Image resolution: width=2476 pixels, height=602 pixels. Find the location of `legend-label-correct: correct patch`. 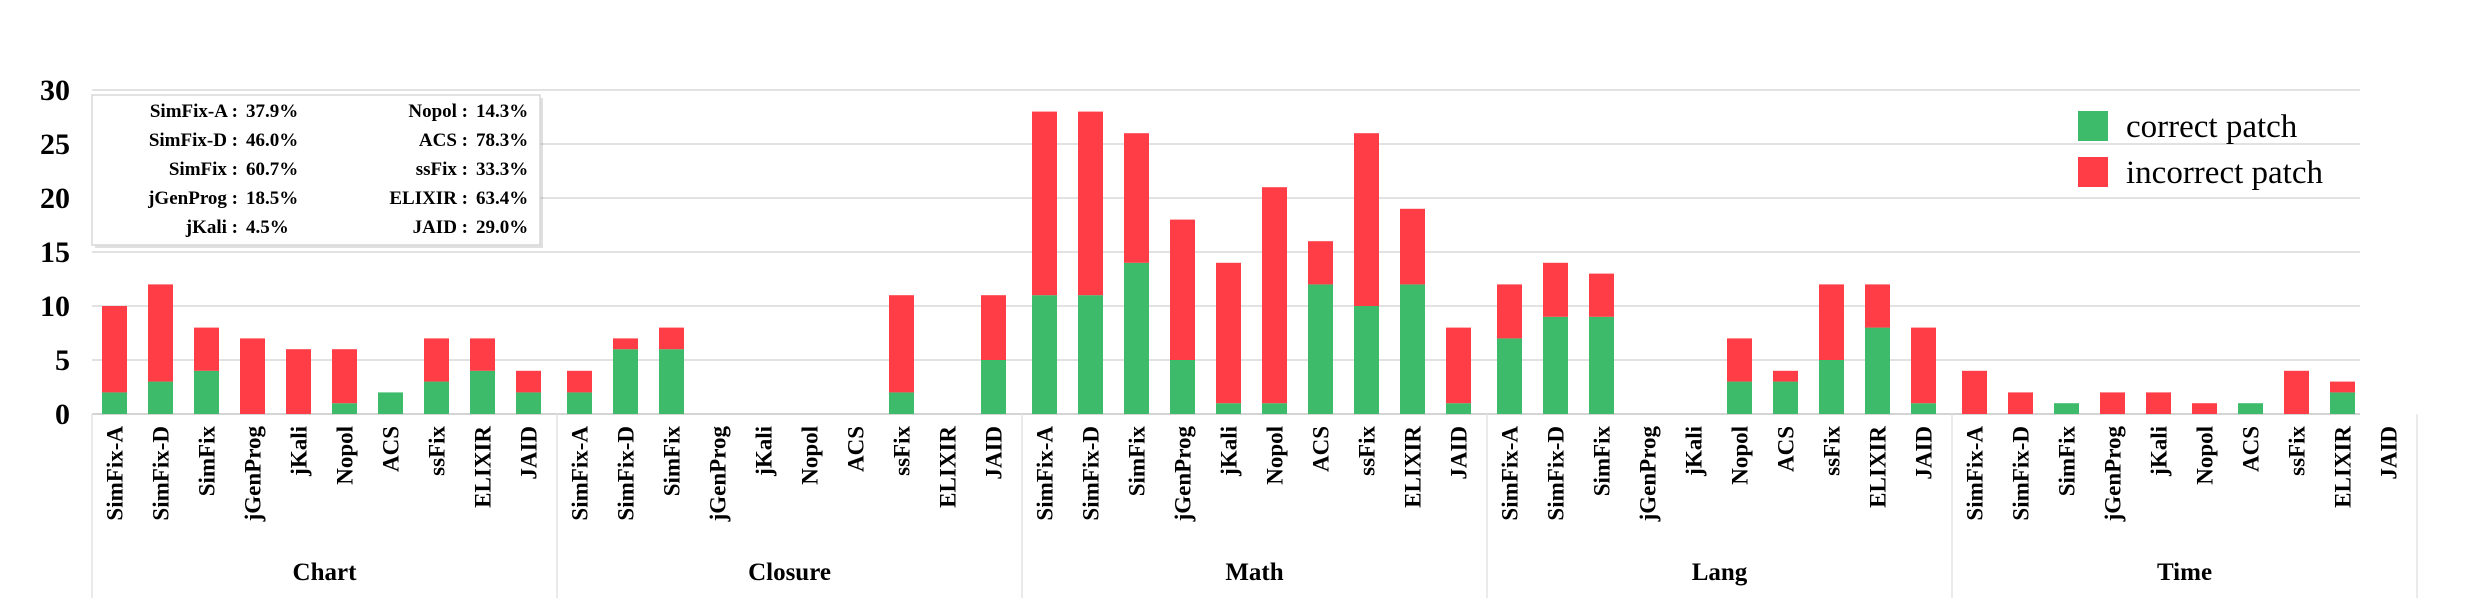

legend-label-correct: correct patch is located at coordinates (2212, 127).